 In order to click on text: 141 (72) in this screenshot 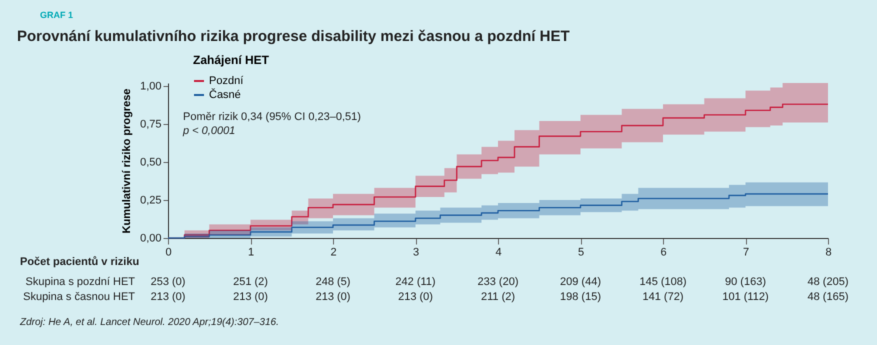, I will do `click(663, 297)`.